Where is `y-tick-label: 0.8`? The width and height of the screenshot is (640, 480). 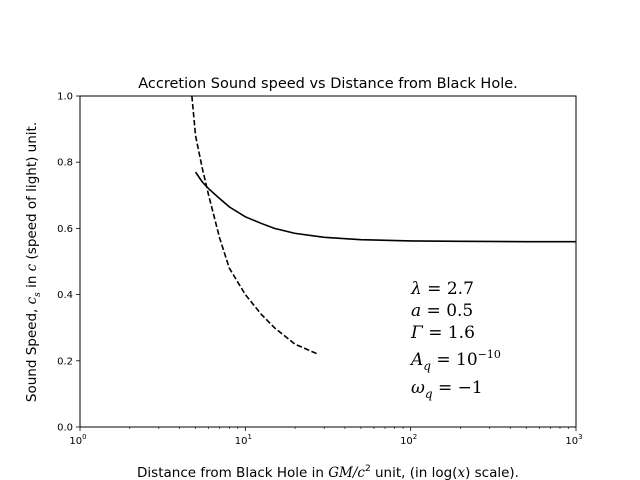
y-tick-label: 0.8 is located at coordinates (65, 163).